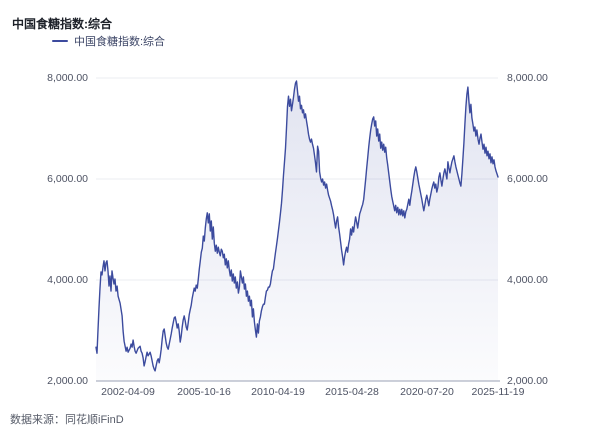  Describe the element at coordinates (128, 392) in the screenshot. I see `x-axis-tick-label: 2002-04-09` at that location.